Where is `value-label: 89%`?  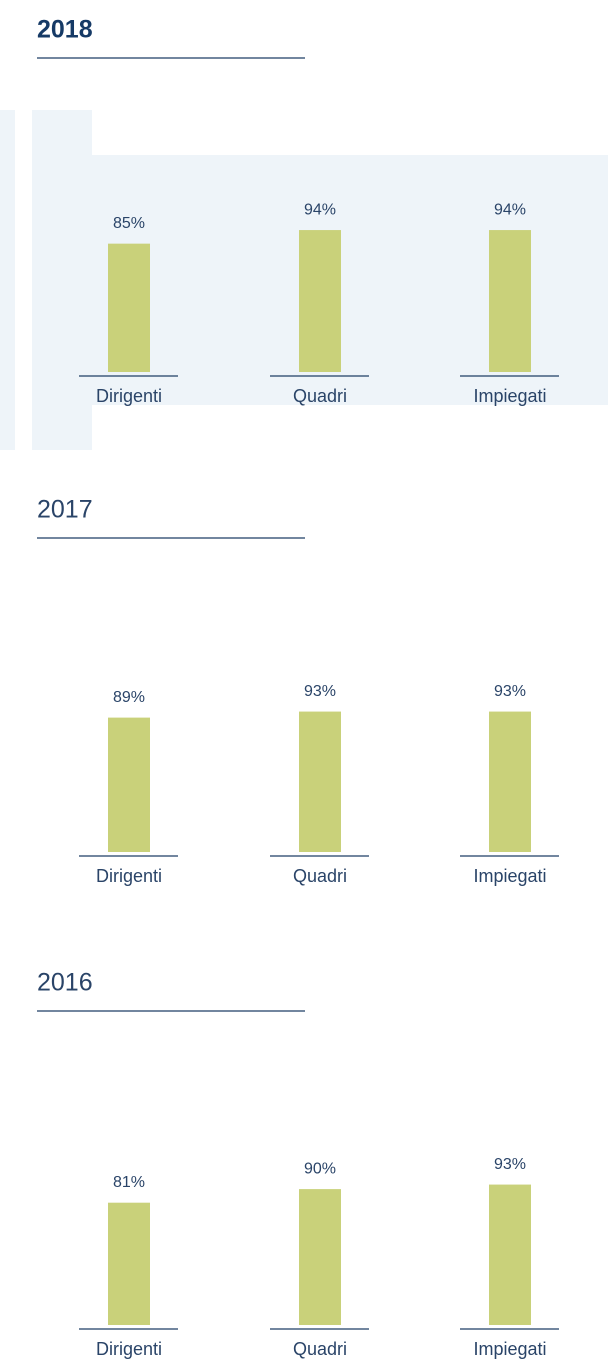 value-label: 89% is located at coordinates (129, 697).